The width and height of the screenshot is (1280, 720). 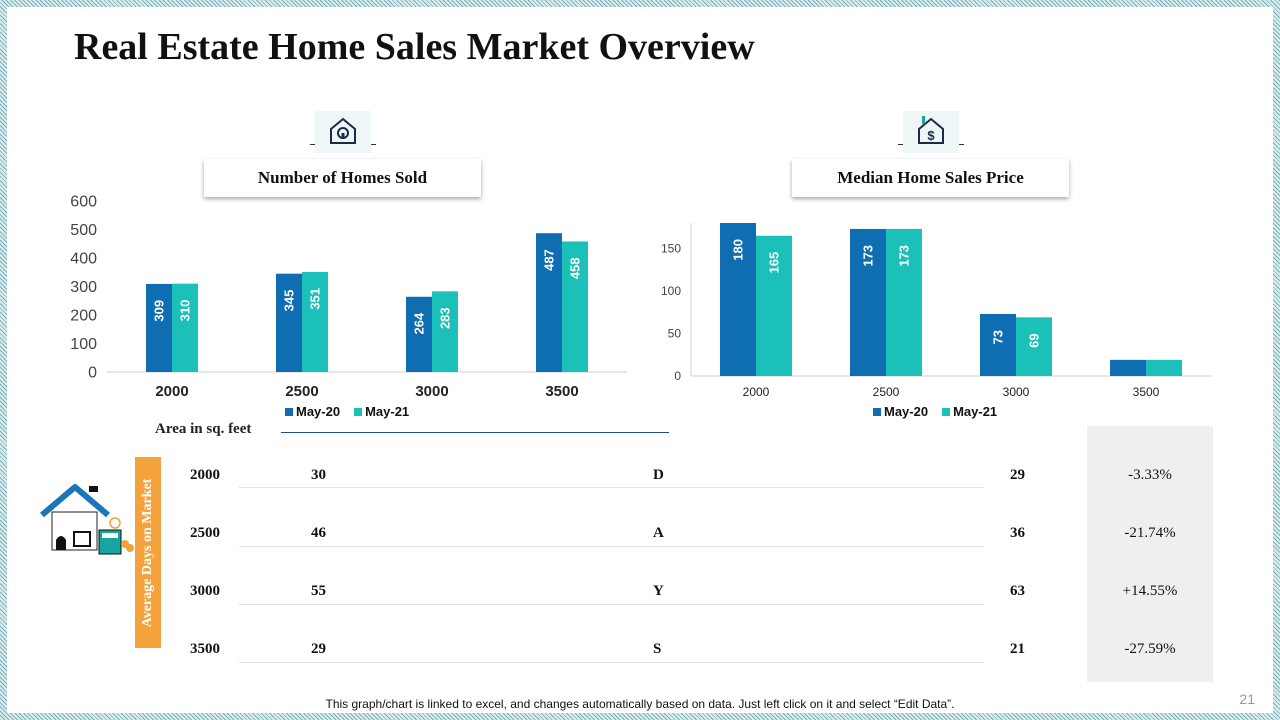 I want to click on y-tick-label: 500, so click(x=83, y=230).